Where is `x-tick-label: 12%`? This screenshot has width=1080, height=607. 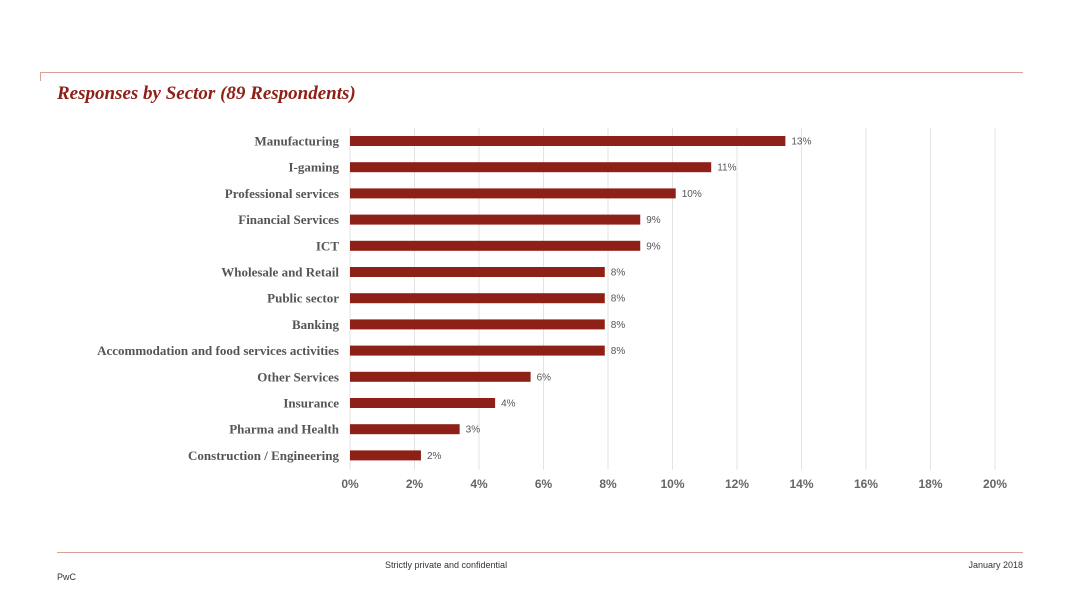
x-tick-label: 12% is located at coordinates (737, 484).